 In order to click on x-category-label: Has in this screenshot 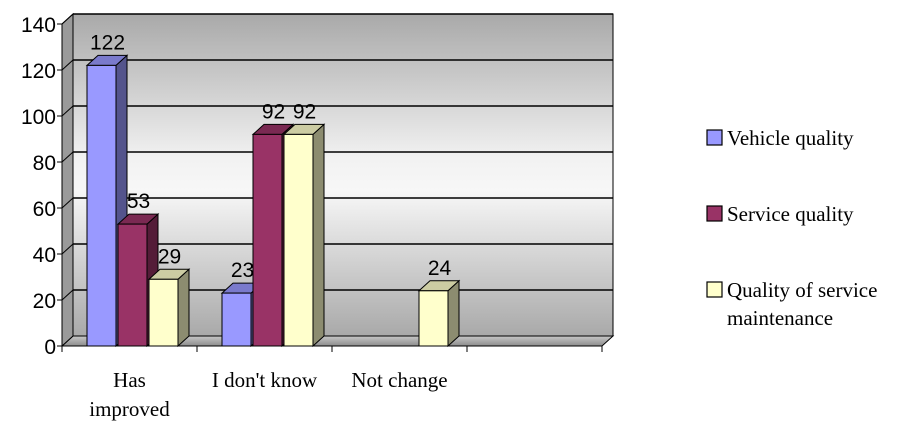, I will do `click(129, 380)`.